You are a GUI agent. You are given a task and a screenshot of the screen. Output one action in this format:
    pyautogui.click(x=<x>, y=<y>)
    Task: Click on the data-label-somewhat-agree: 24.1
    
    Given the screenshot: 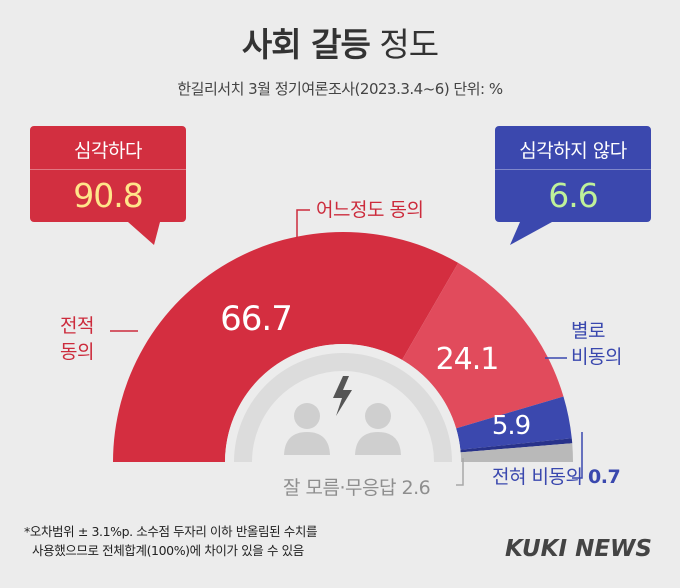 What is the action you would take?
    pyautogui.click(x=467, y=359)
    